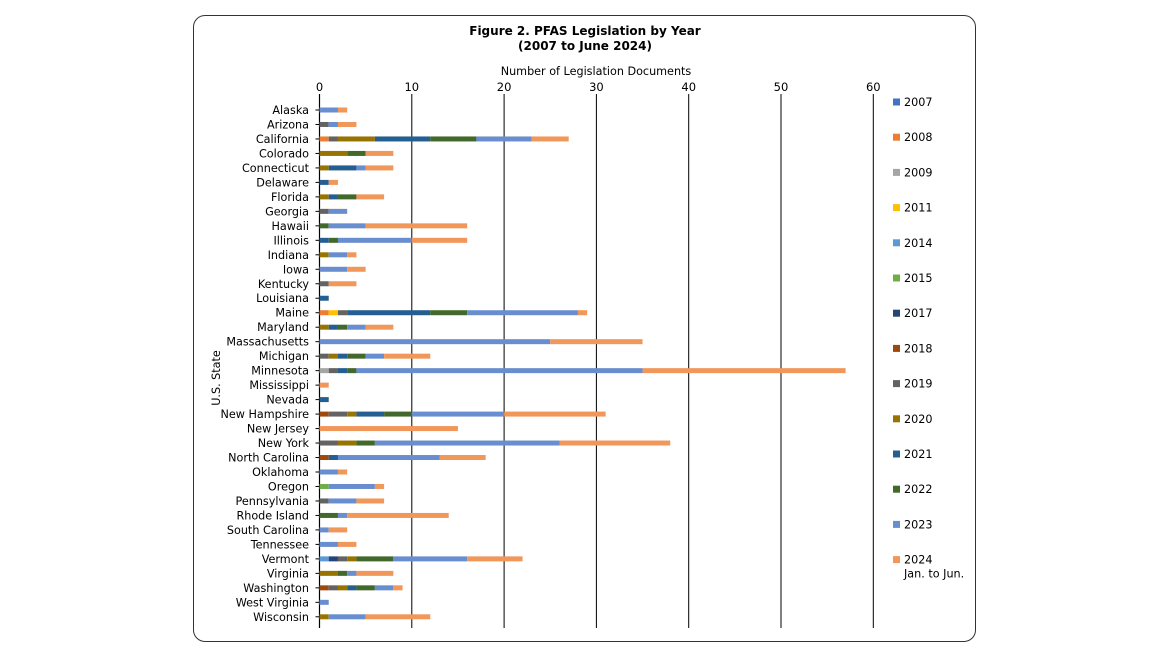 Image resolution: width=1170 pixels, height=658 pixels. Describe the element at coordinates (287, 400) in the screenshot. I see `y-category-label: Nevada` at that location.